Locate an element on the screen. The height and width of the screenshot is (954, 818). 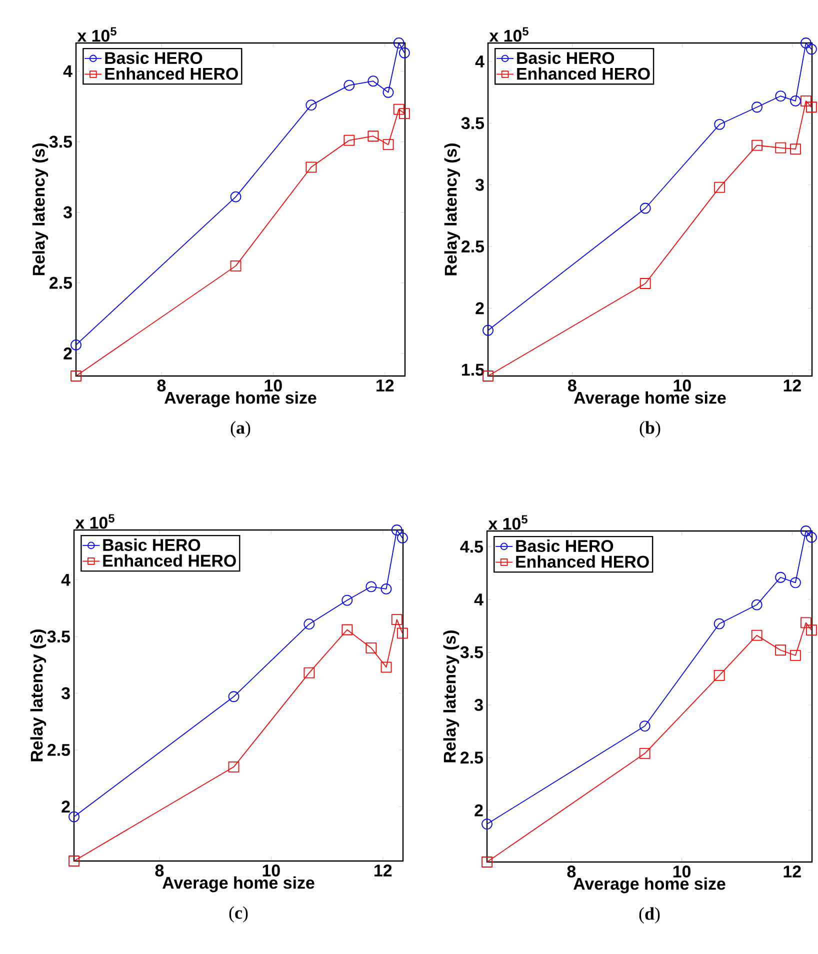
y-tick-label: 4.5 is located at coordinates (472, 546).